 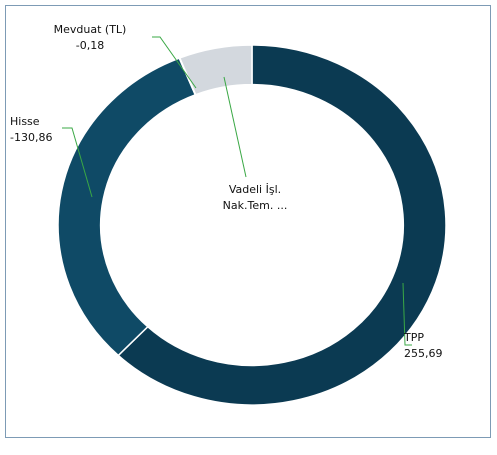 I want to click on donut-slice, so click(x=215, y=70).